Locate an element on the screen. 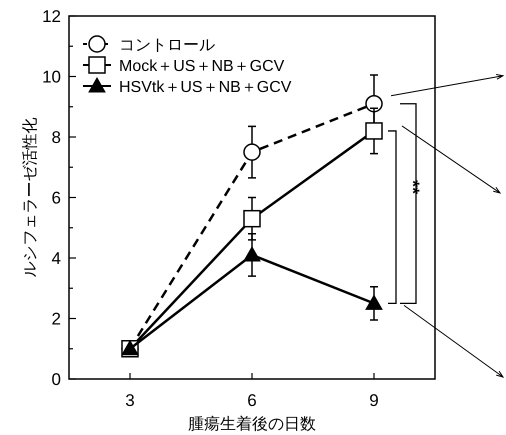 The height and width of the screenshot is (435, 506). y-tick-label: 2 is located at coordinates (56, 319).